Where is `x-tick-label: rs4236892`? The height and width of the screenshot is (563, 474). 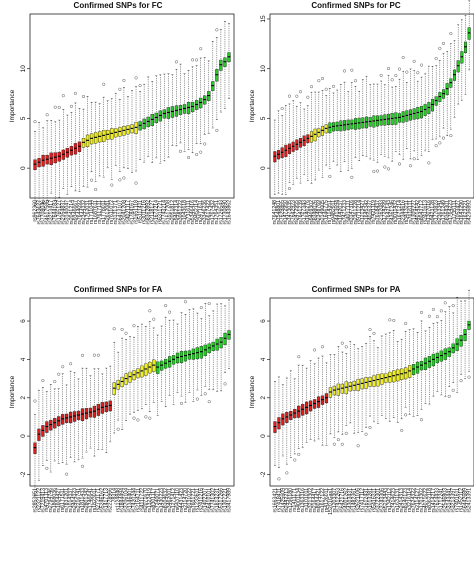 x-tick-label: rs4236892 is located at coordinates (470, 212).